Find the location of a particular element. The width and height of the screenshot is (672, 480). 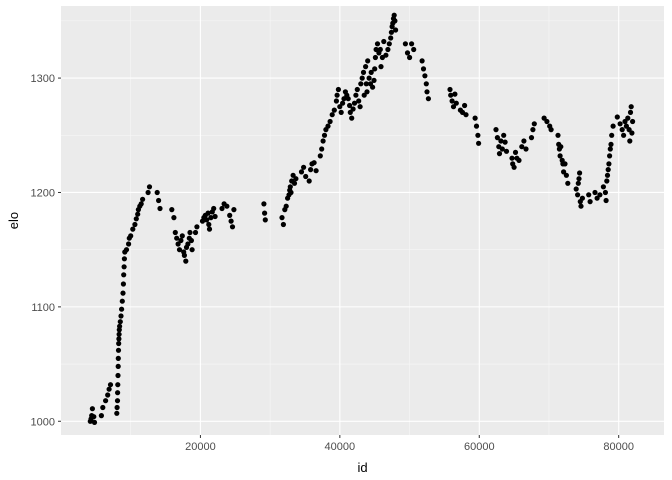

y-axis-title: elo is located at coordinates (13, 220).